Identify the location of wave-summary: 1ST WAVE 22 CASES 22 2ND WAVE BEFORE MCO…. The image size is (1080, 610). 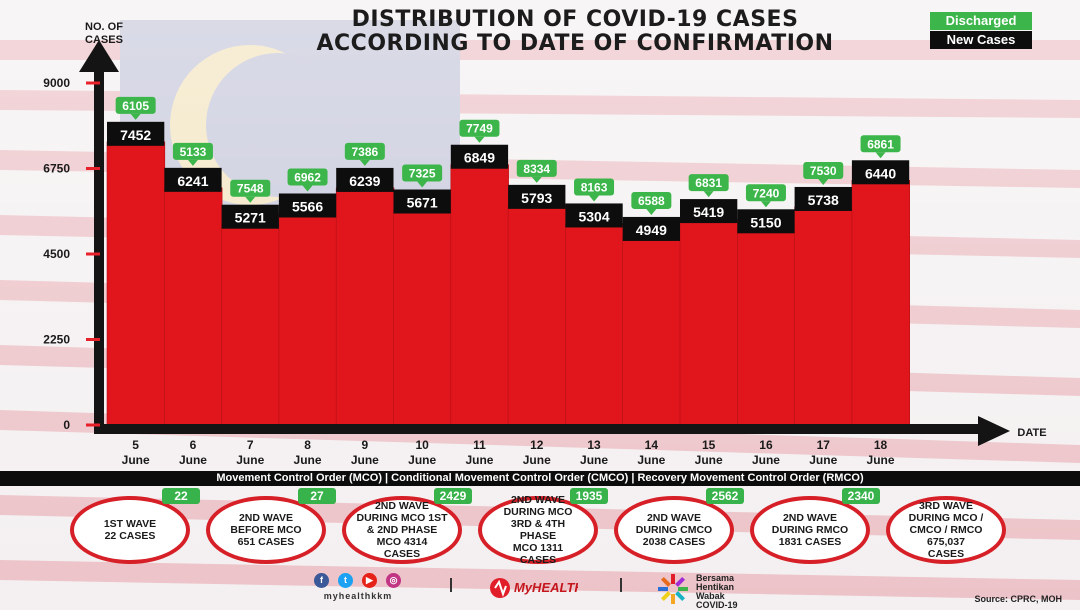
(540, 529).